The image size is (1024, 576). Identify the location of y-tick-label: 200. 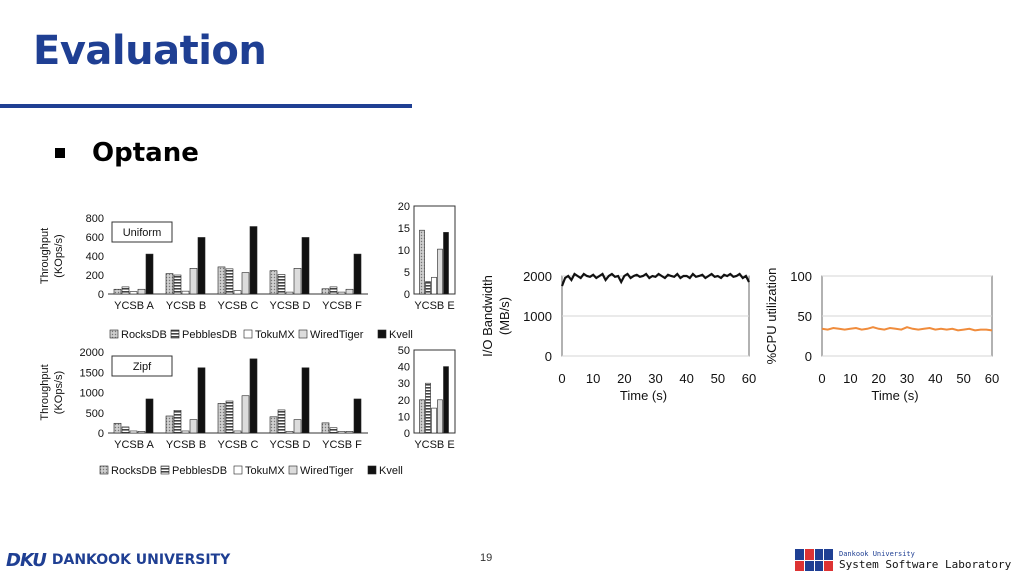
(95, 276).